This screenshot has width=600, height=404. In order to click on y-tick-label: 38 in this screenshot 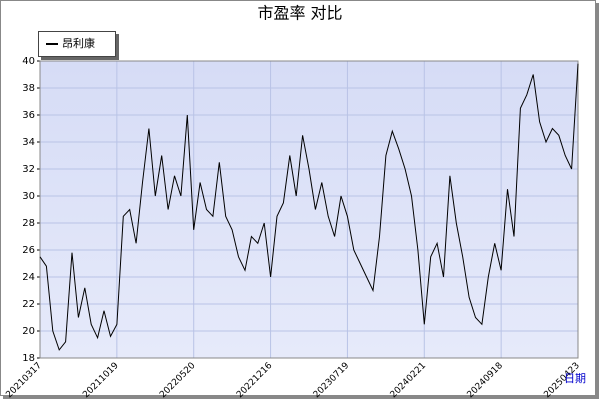, I will do `click(28, 88)`.